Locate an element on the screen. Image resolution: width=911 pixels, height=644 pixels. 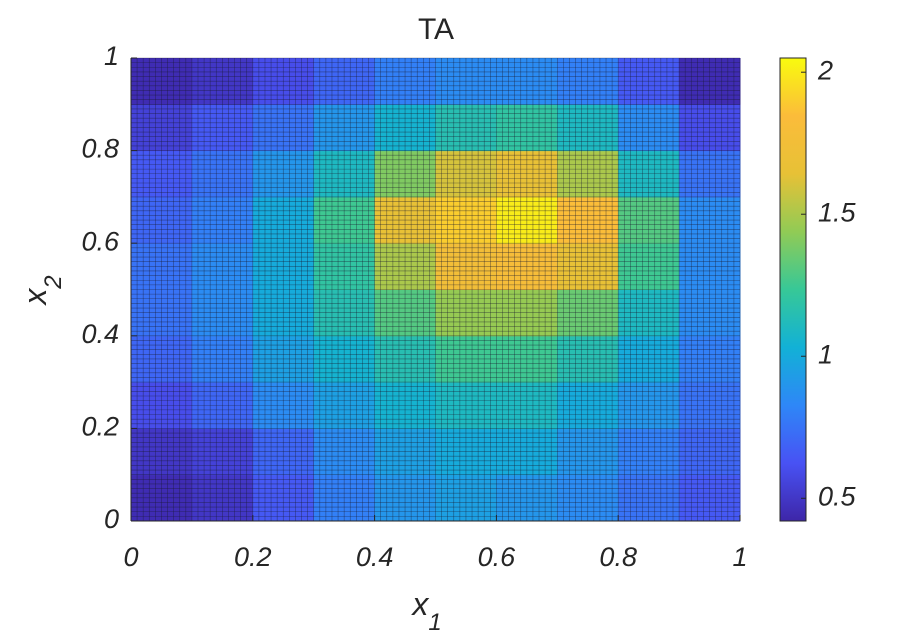
x-tick-label: 0.4 is located at coordinates (375, 557).